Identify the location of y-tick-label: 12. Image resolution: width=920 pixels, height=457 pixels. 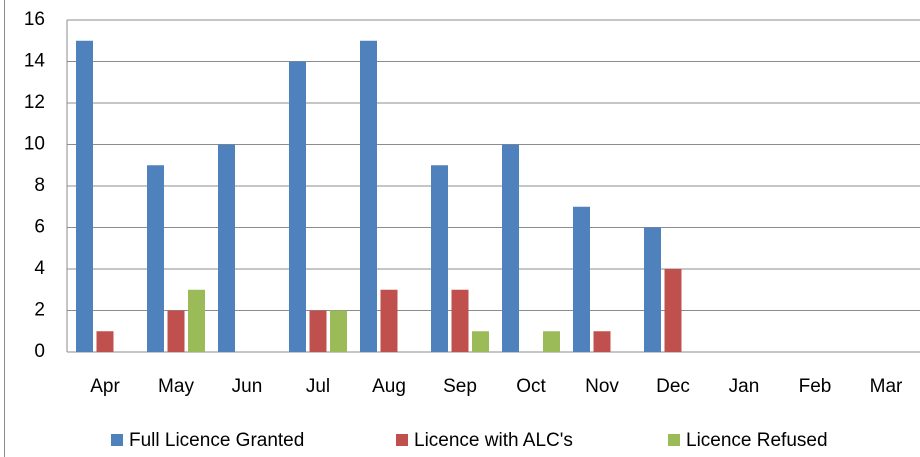
(34, 102).